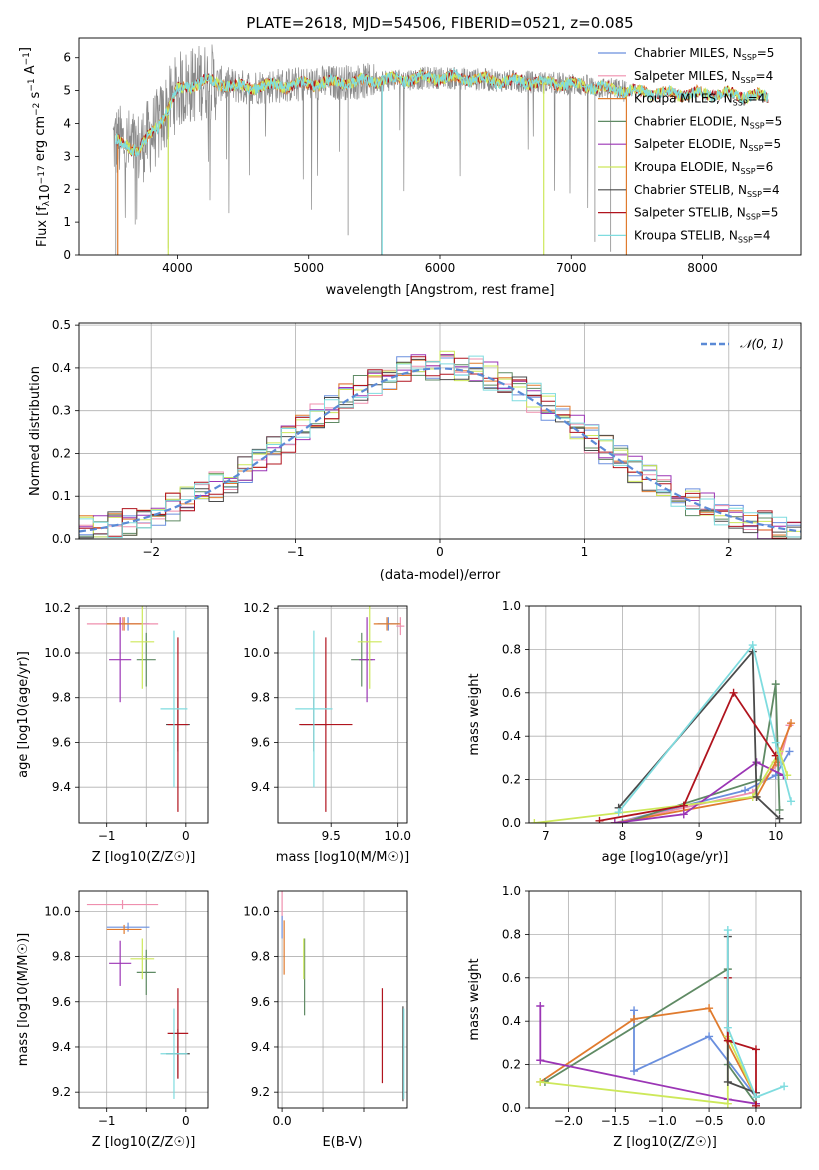 Image resolution: width=819 pixels, height=1170 pixels. I want to click on mass-vs-ebv-panel: 0.0 9.2 9.4 9.6 9.8 10.0 E(B-V), so click(325, 1020).